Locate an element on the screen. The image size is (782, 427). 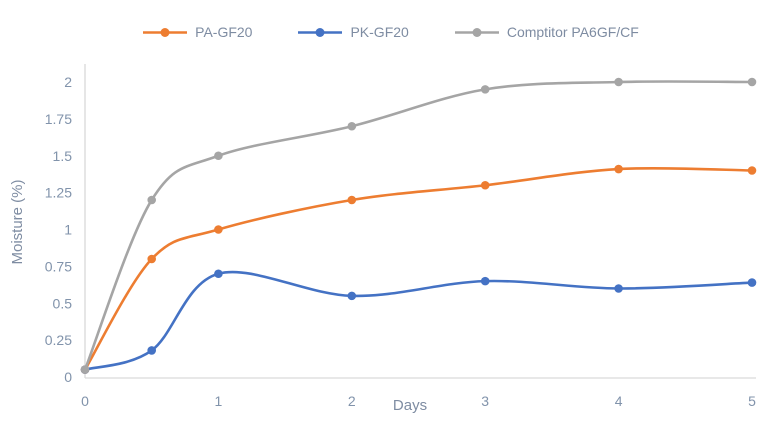
legend-item-comptitor-pa6gf-cf: Comptitor PA6GF/CF is located at coordinates (546, 32).